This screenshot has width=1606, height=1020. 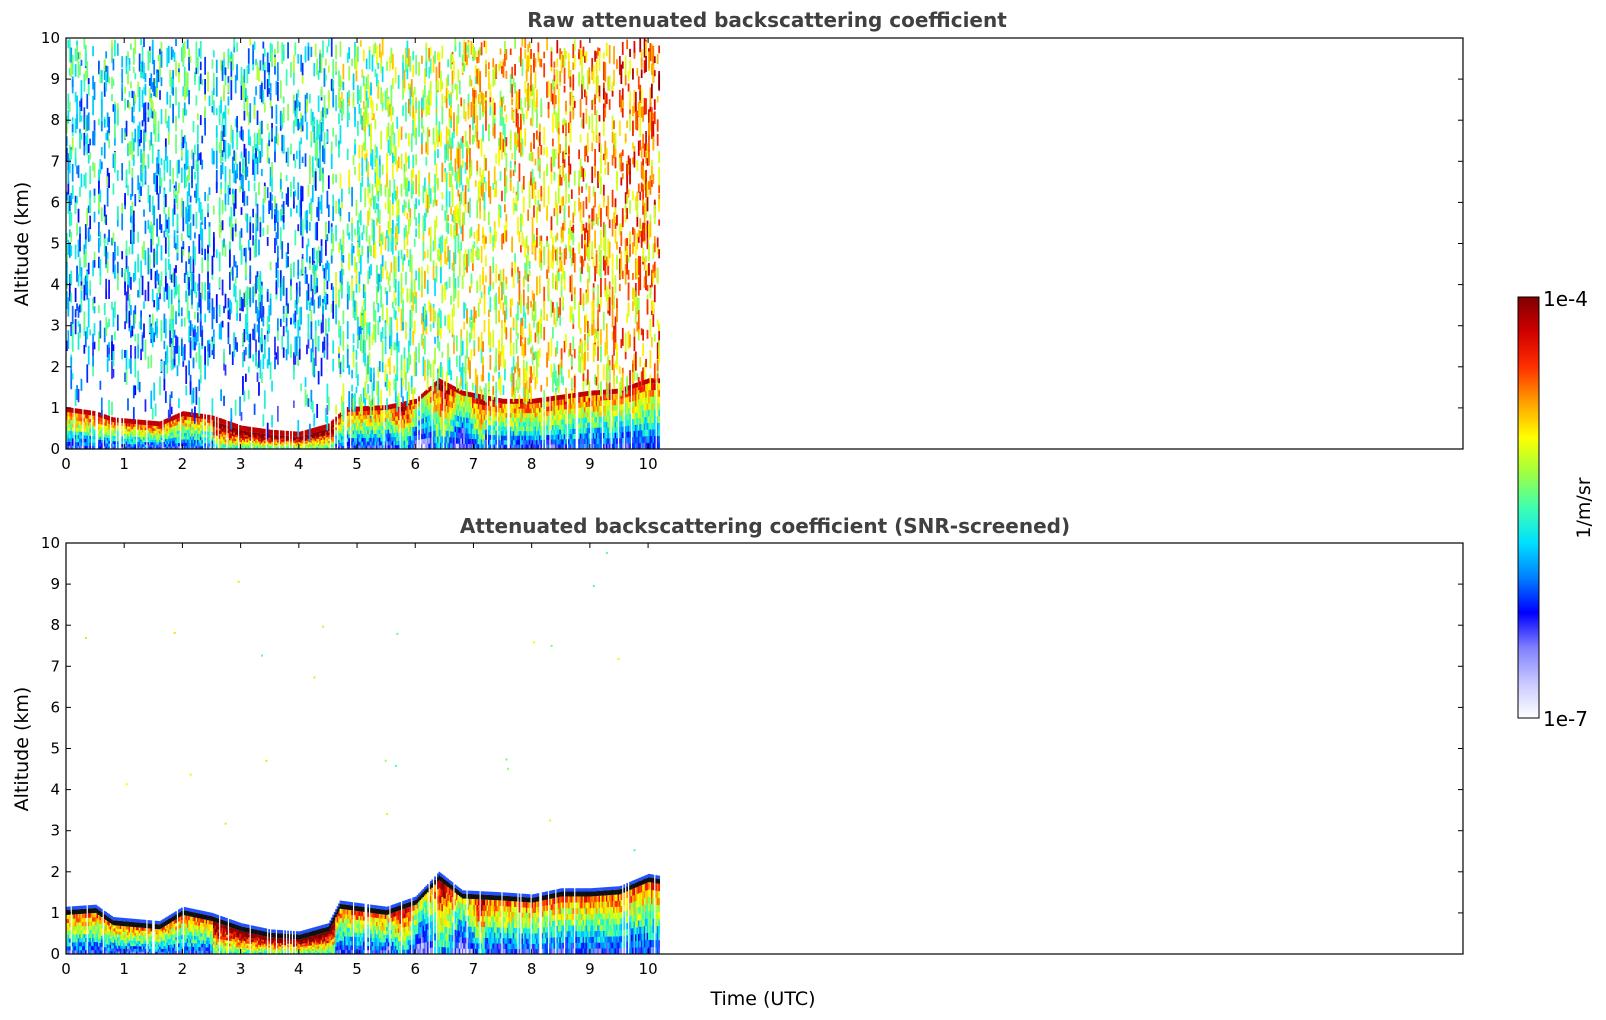 I want to click on colorbar-unit-label: 1/m/sr, so click(x=1584, y=507).